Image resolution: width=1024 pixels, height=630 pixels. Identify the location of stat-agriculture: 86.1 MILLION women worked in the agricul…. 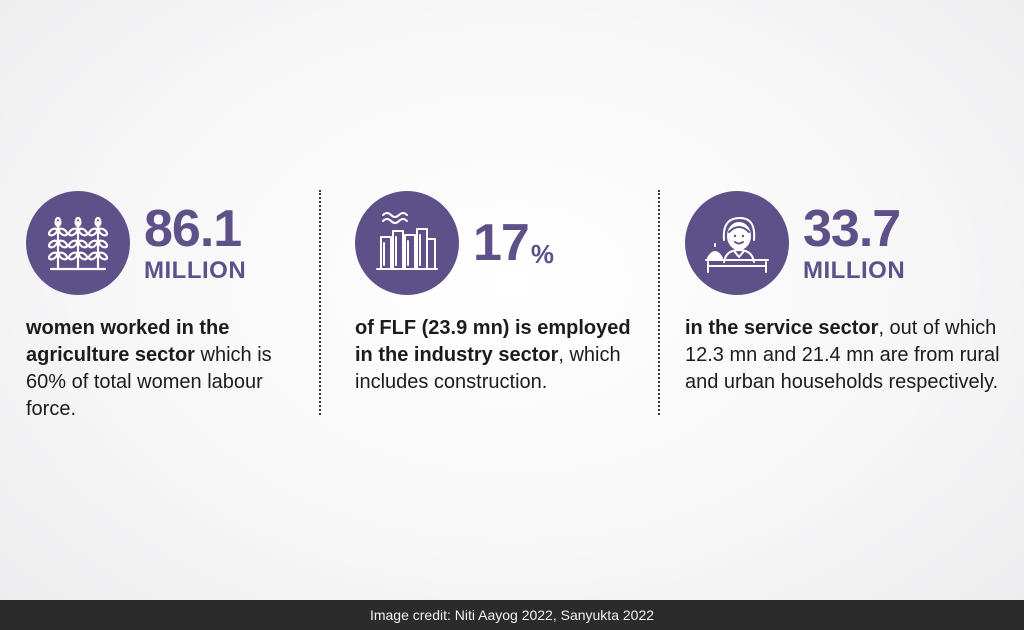
(171, 306).